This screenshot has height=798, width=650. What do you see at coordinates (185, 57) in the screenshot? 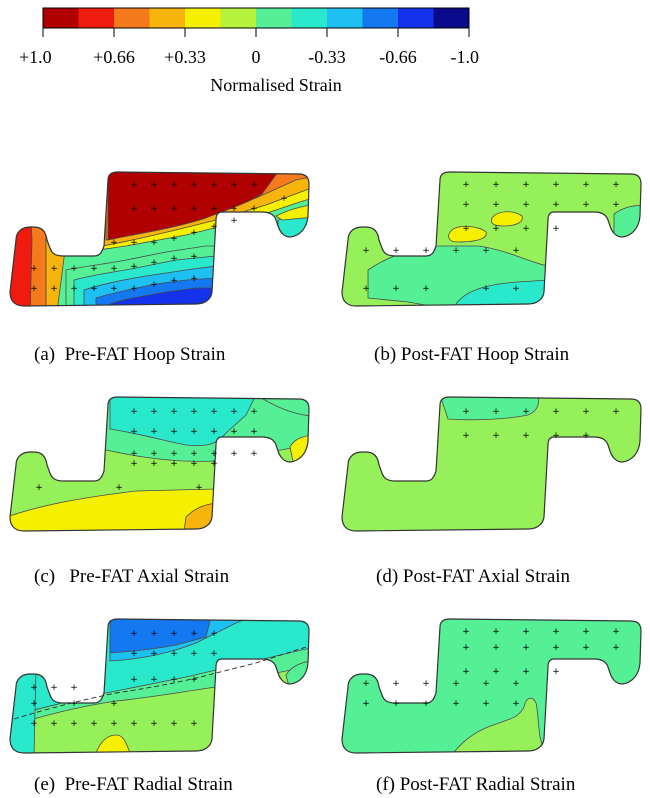
I see `colour-scale-tick-label: +0.33` at bounding box center [185, 57].